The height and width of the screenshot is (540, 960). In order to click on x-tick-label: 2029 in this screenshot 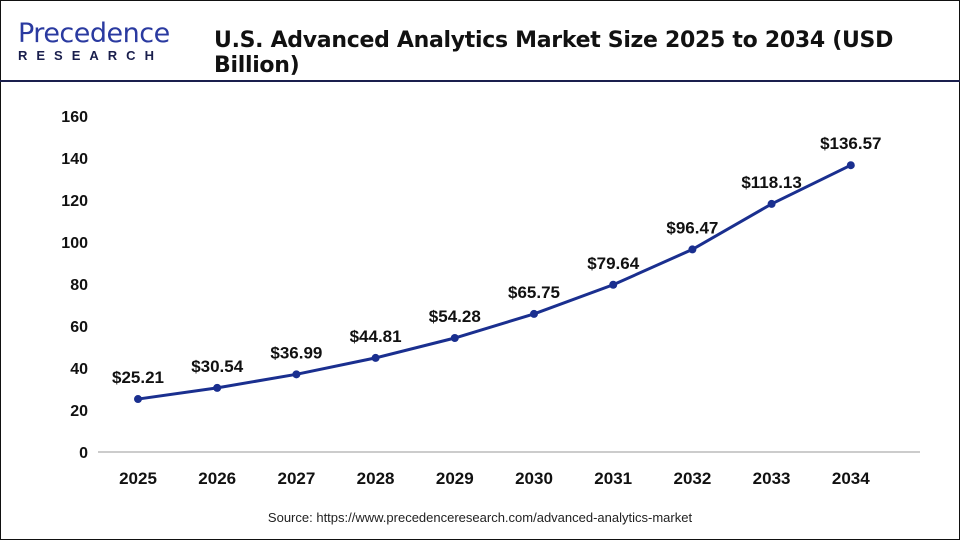, I will do `click(455, 478)`.